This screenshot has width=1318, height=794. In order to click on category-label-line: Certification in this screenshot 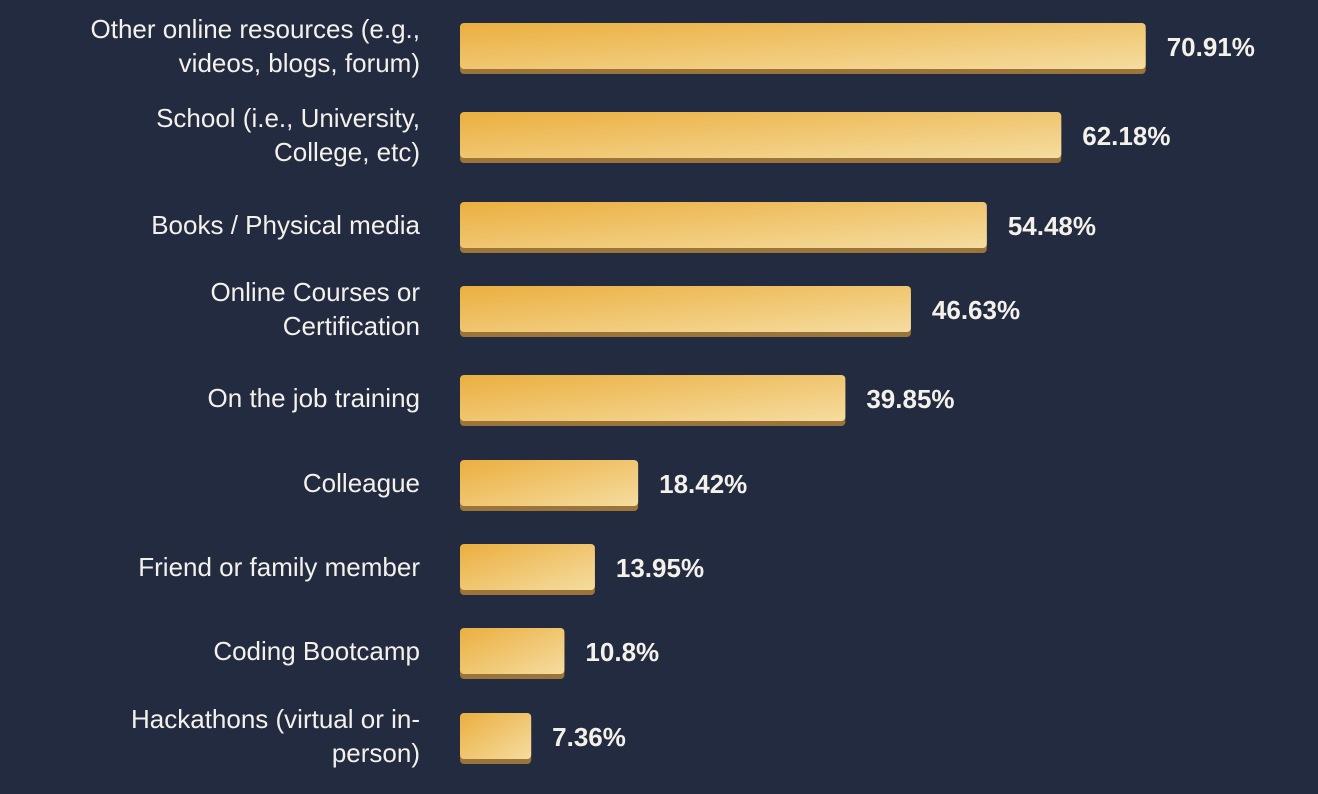, I will do `click(351, 326)`.